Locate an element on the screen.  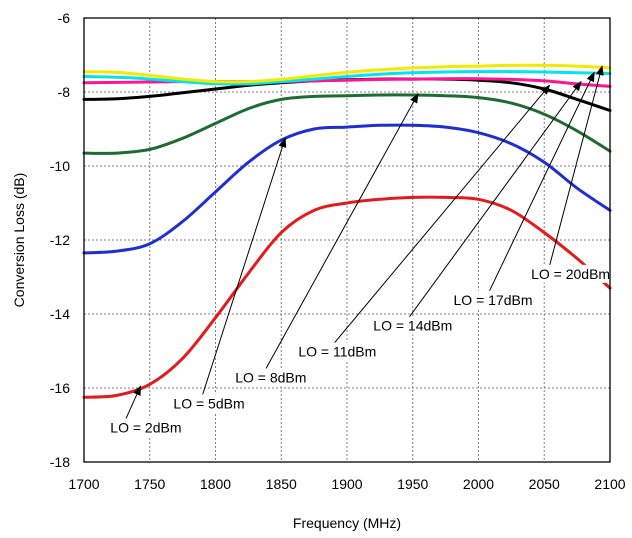
y-tick-label: -14 is located at coordinates (60, 314).